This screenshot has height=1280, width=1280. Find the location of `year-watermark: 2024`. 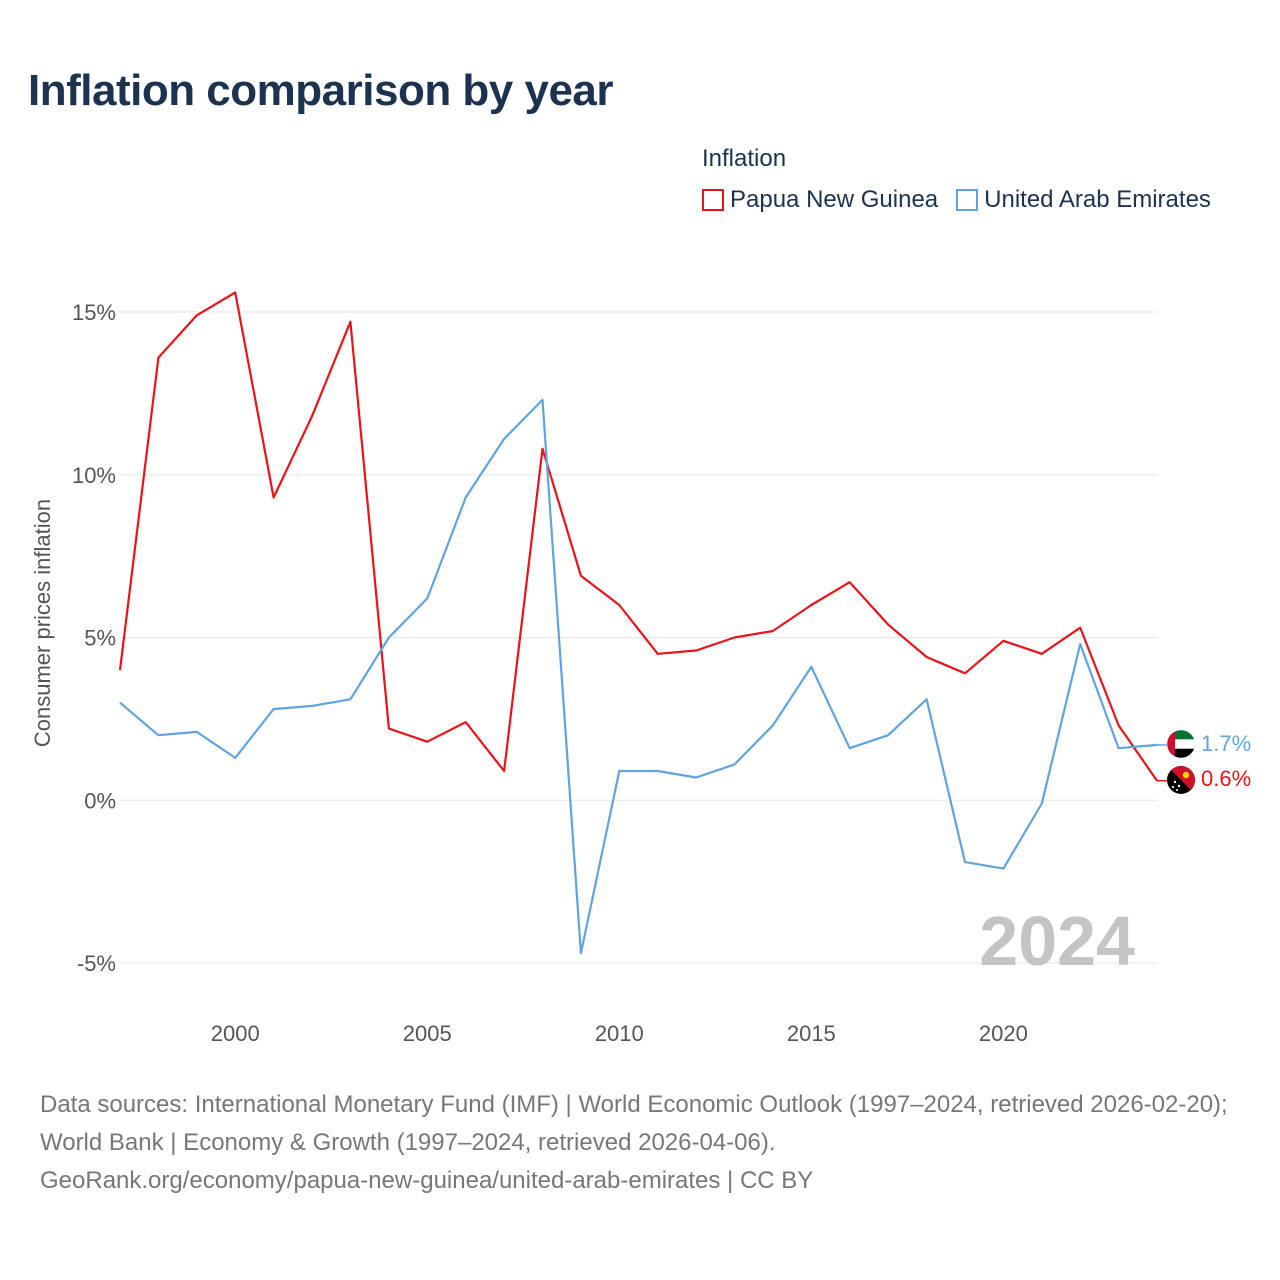

year-watermark: 2024 is located at coordinates (1057, 941).